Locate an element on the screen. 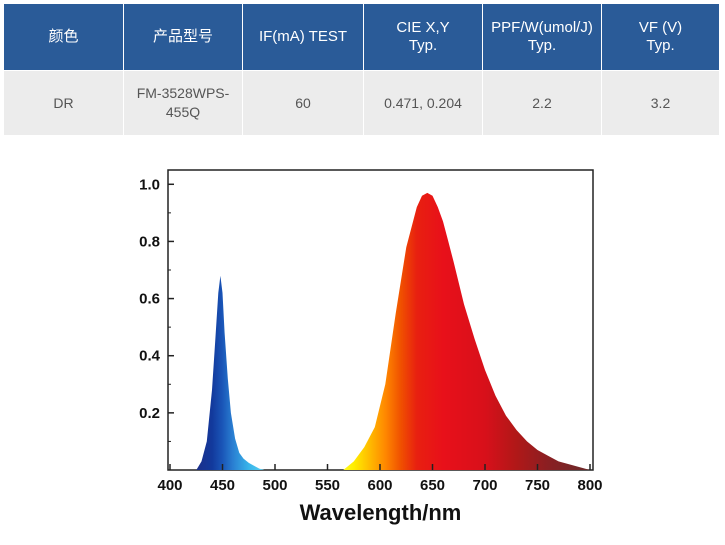 This screenshot has height=545, width=725. cell-ppf: 2.2 is located at coordinates (542, 103).